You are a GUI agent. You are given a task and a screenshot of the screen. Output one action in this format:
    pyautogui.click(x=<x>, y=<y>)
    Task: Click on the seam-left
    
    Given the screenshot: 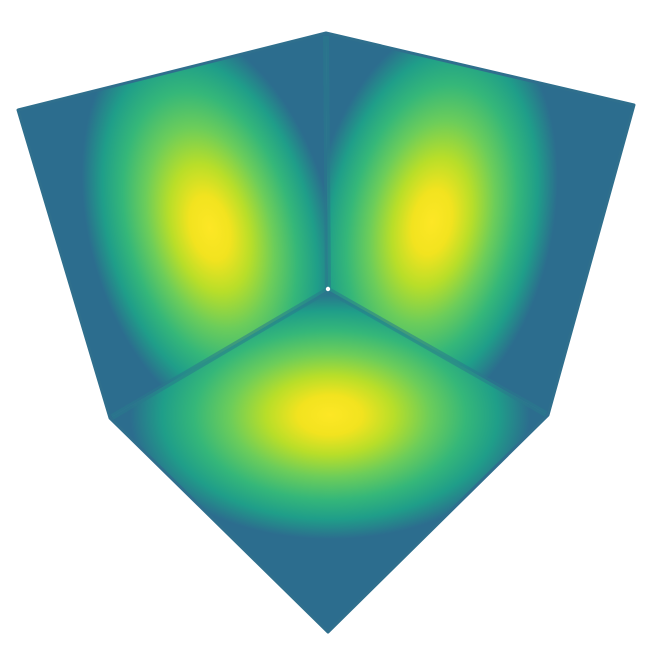 What is the action you would take?
    pyautogui.click(x=220, y=353)
    